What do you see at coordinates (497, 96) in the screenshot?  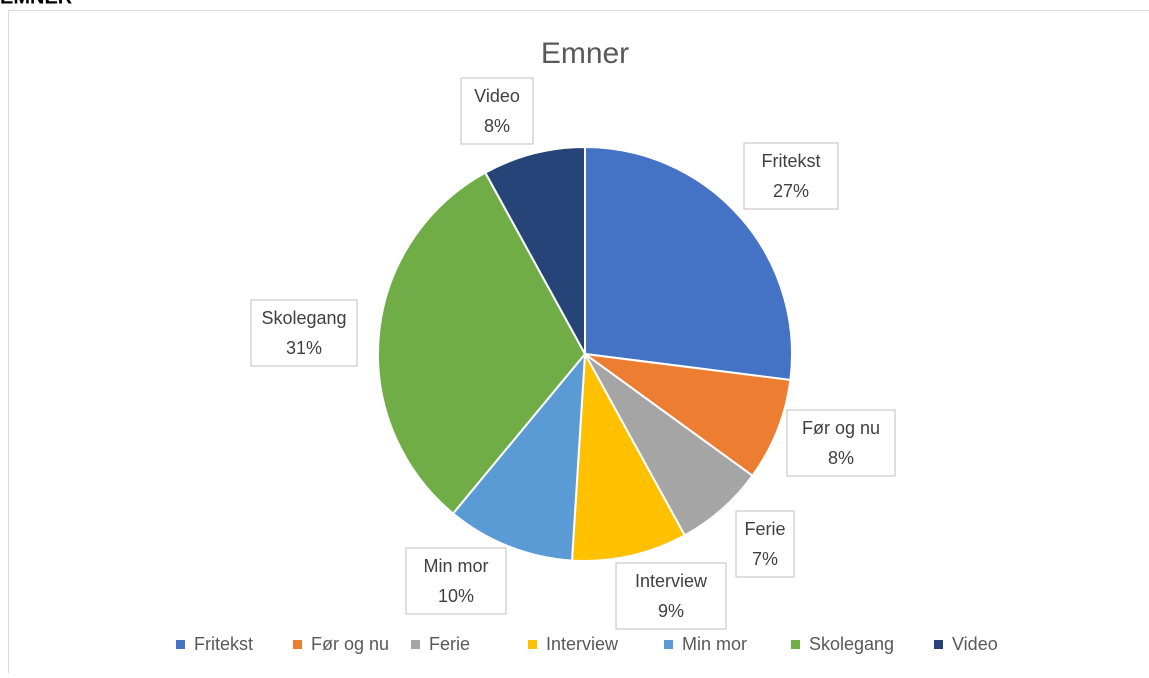 I see `data-label-name: Video` at bounding box center [497, 96].